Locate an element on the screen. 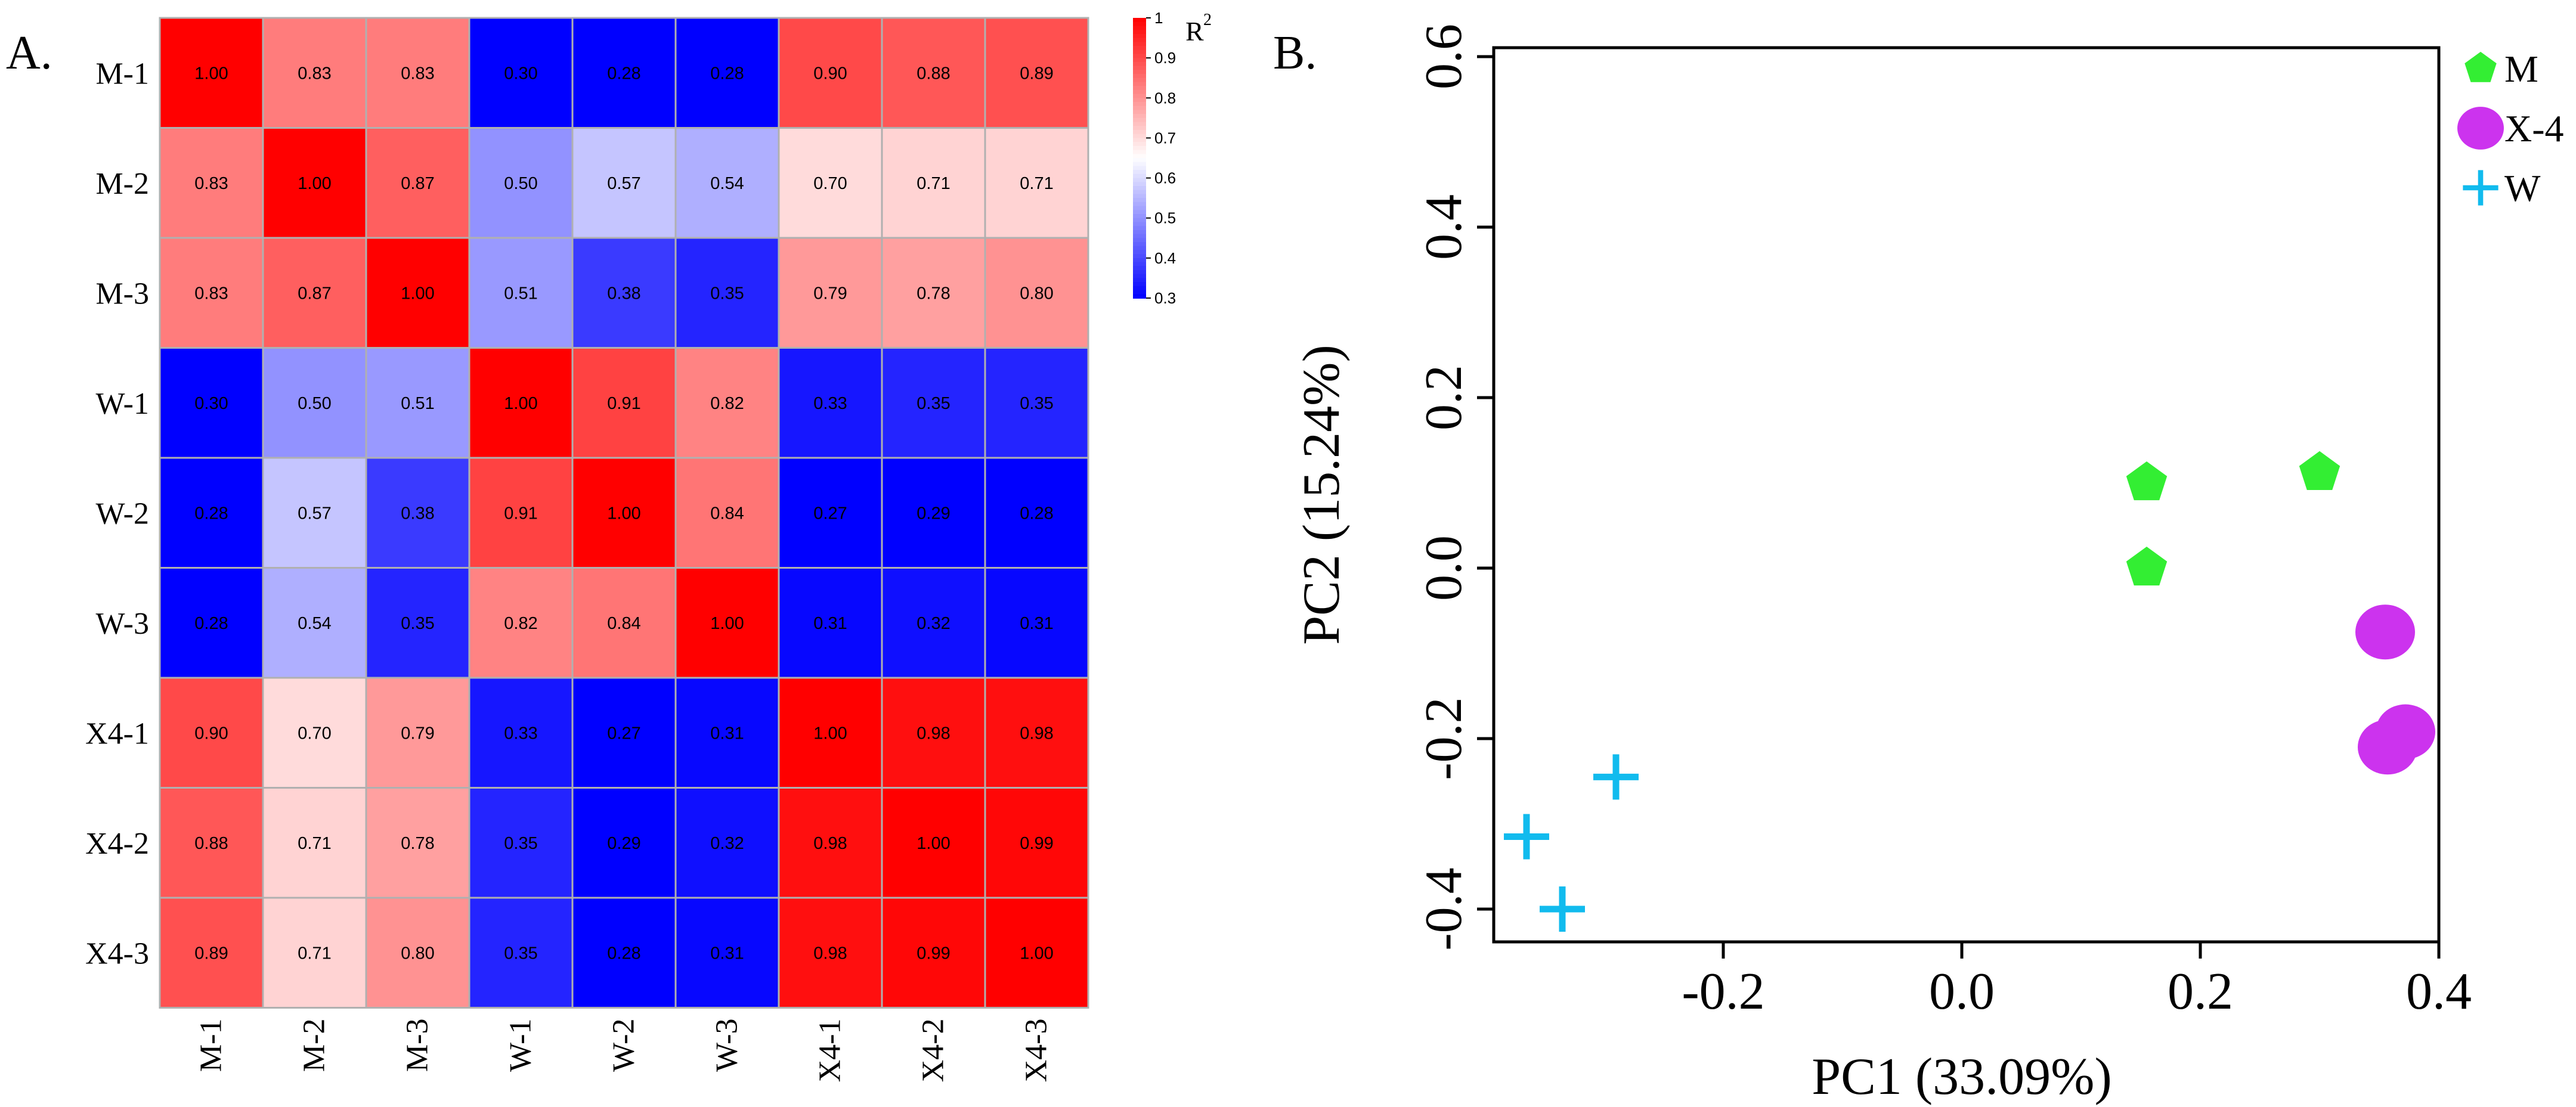 The width and height of the screenshot is (2576, 1107). heatmap-cell-value: 0.87 is located at coordinates (315, 293).